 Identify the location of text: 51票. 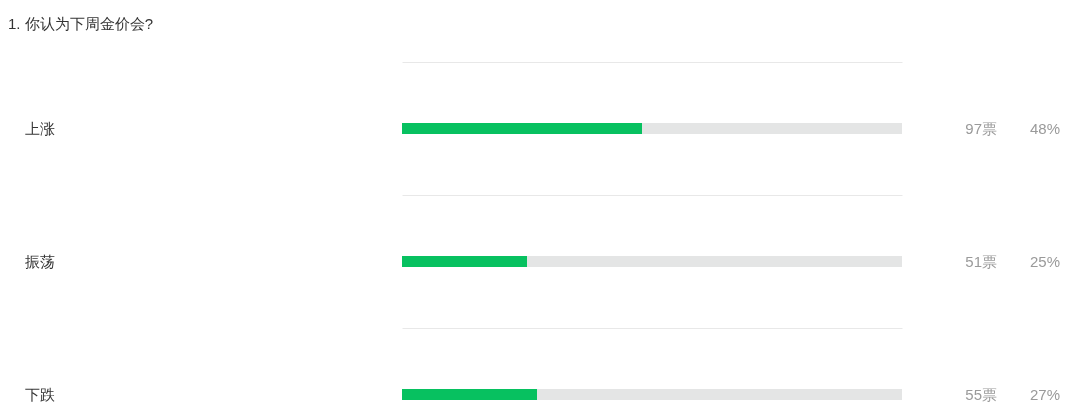
(981, 261).